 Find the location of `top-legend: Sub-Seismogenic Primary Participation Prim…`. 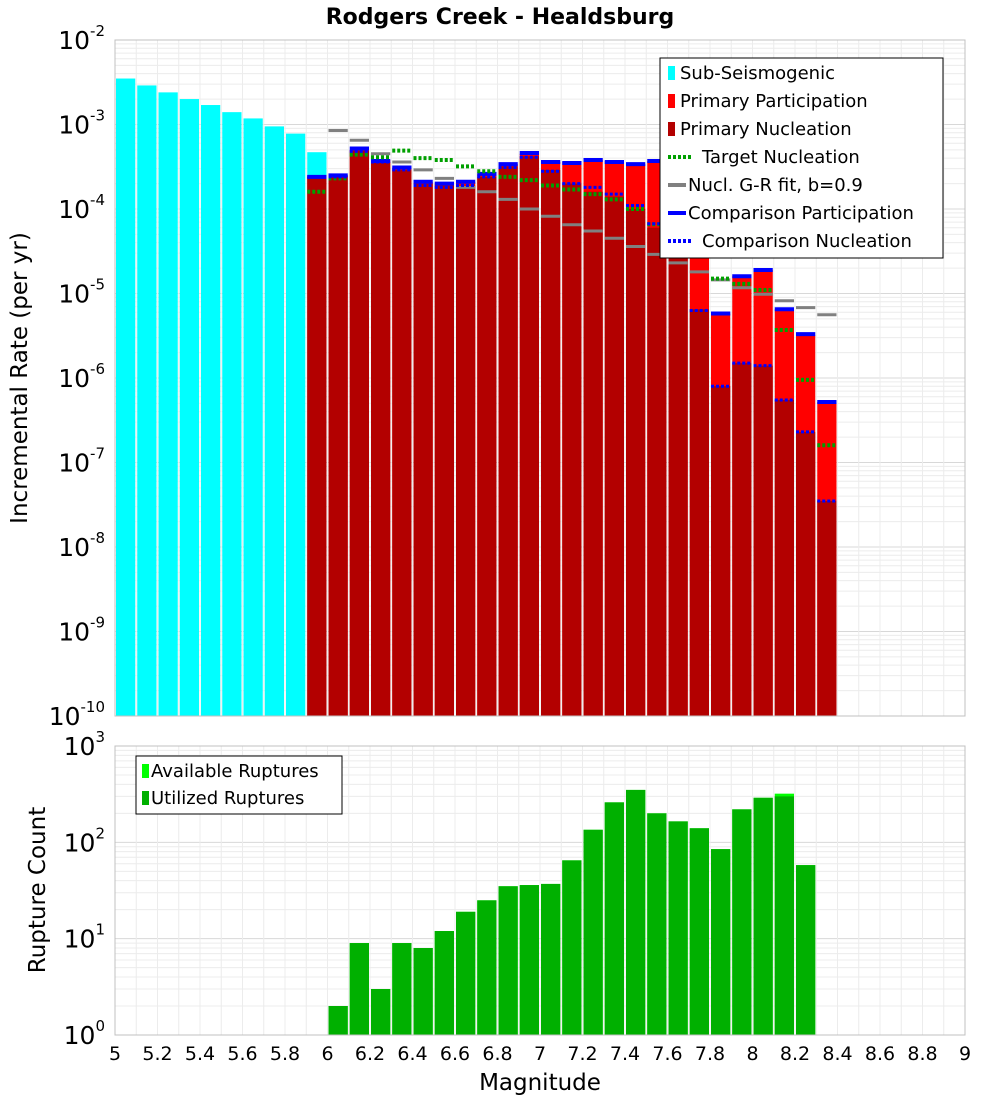

top-legend: Sub-Seismogenic Primary Participation Prim… is located at coordinates (801, 158).